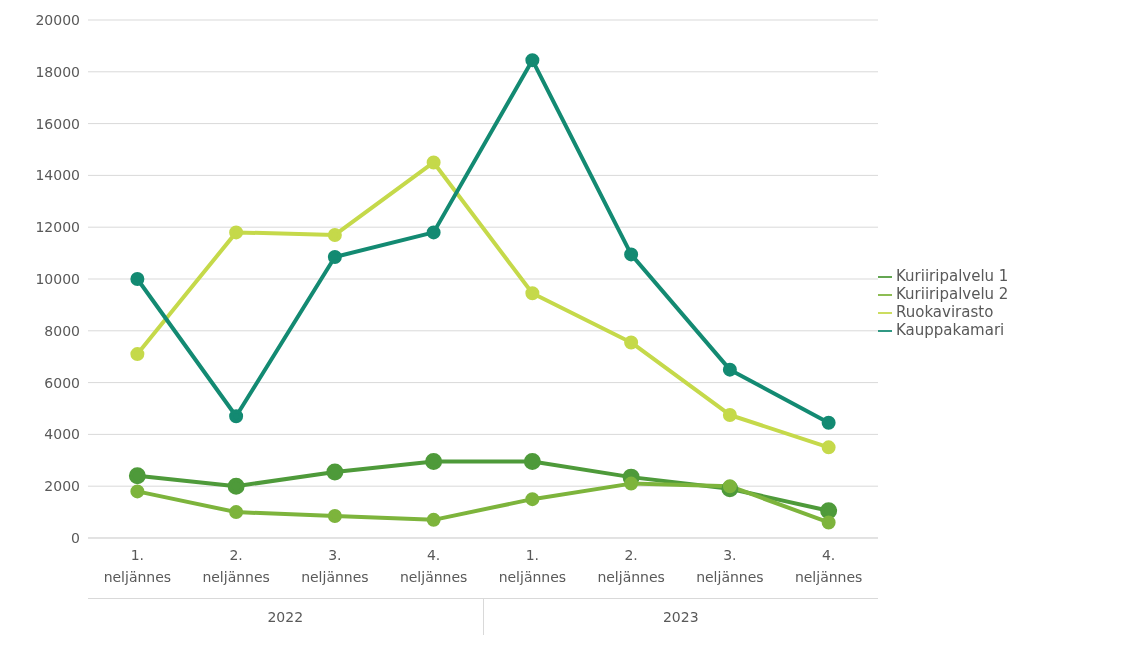 This screenshot has height=664, width=1124. What do you see at coordinates (75, 537) in the screenshot?
I see `y-tick-label: 0` at bounding box center [75, 537].